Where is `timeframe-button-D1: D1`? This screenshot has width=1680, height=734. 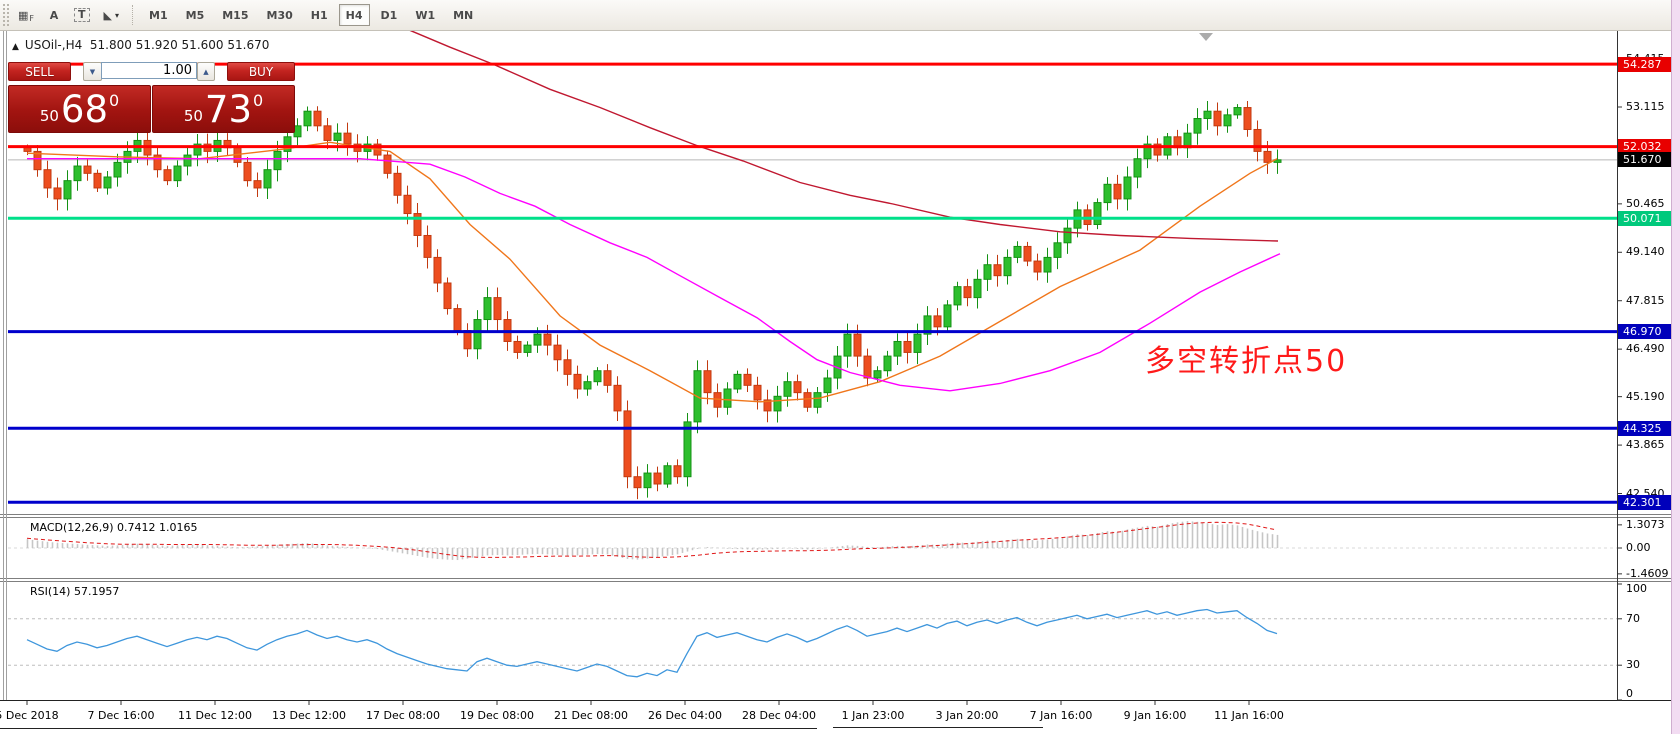 timeframe-button-D1: D1 is located at coordinates (389, 15).